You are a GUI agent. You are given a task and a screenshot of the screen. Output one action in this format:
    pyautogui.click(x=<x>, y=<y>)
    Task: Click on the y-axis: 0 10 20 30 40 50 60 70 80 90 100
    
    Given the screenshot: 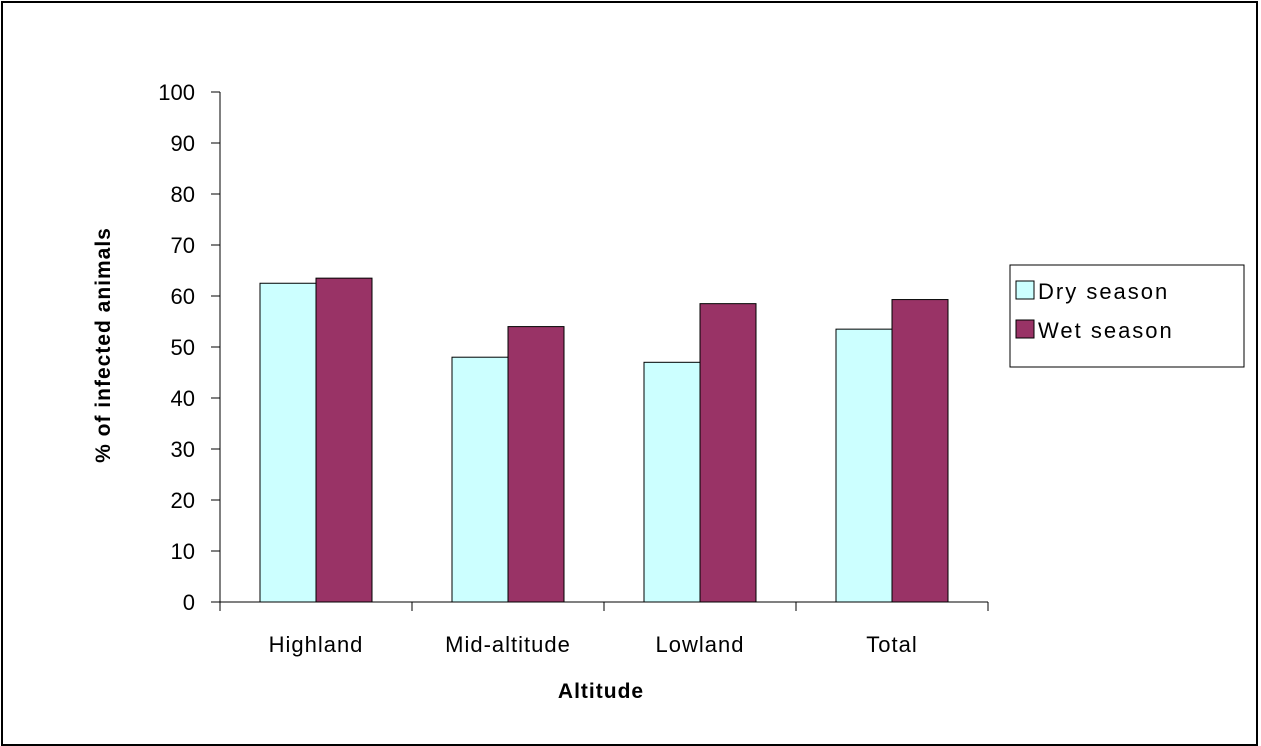 What is the action you would take?
    pyautogui.click(x=189, y=347)
    